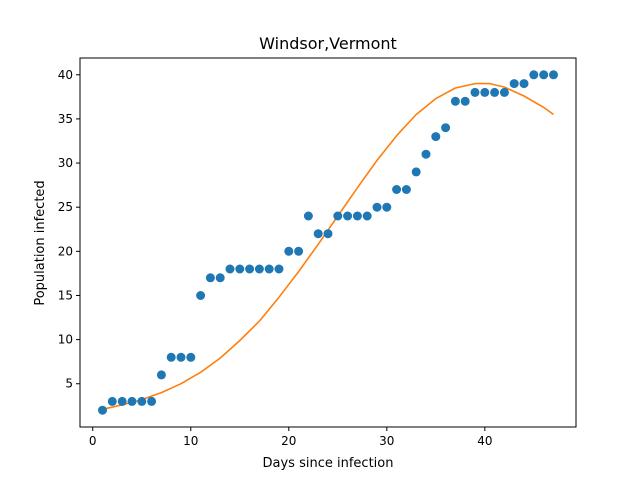  I want to click on y-tick-label: 25, so click(65, 207).